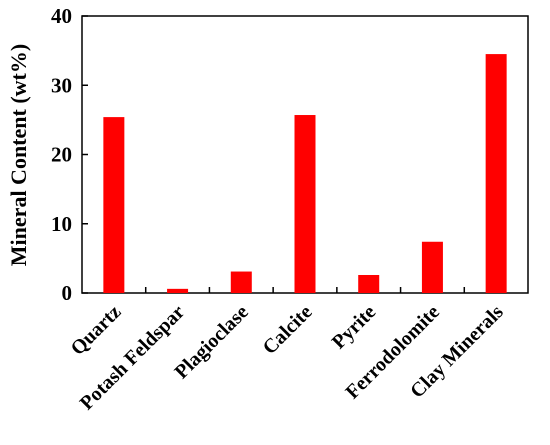 The height and width of the screenshot is (445, 550). What do you see at coordinates (96, 330) in the screenshot?
I see `x-tick-label: Quartz` at bounding box center [96, 330].